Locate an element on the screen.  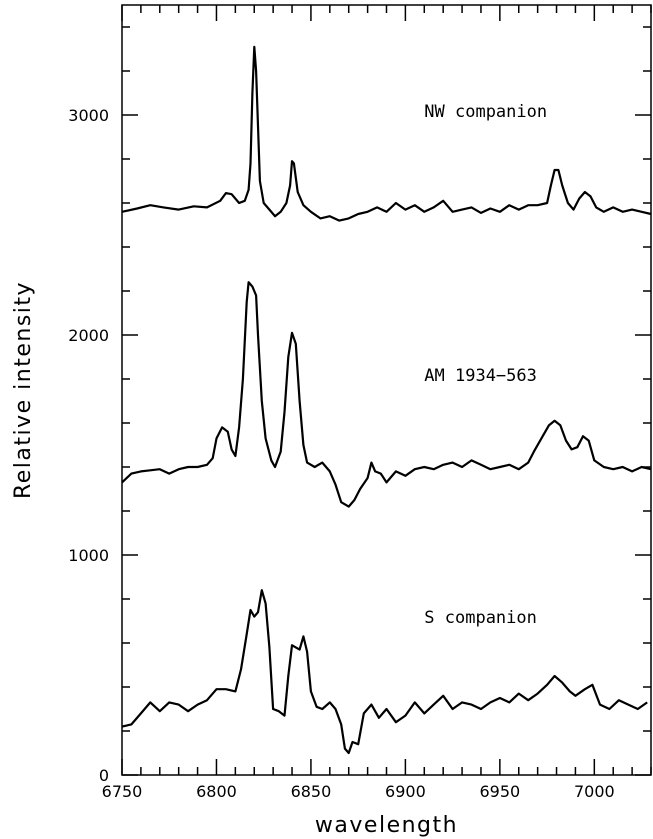
x-axis-label: wavelength is located at coordinates (386, 825).